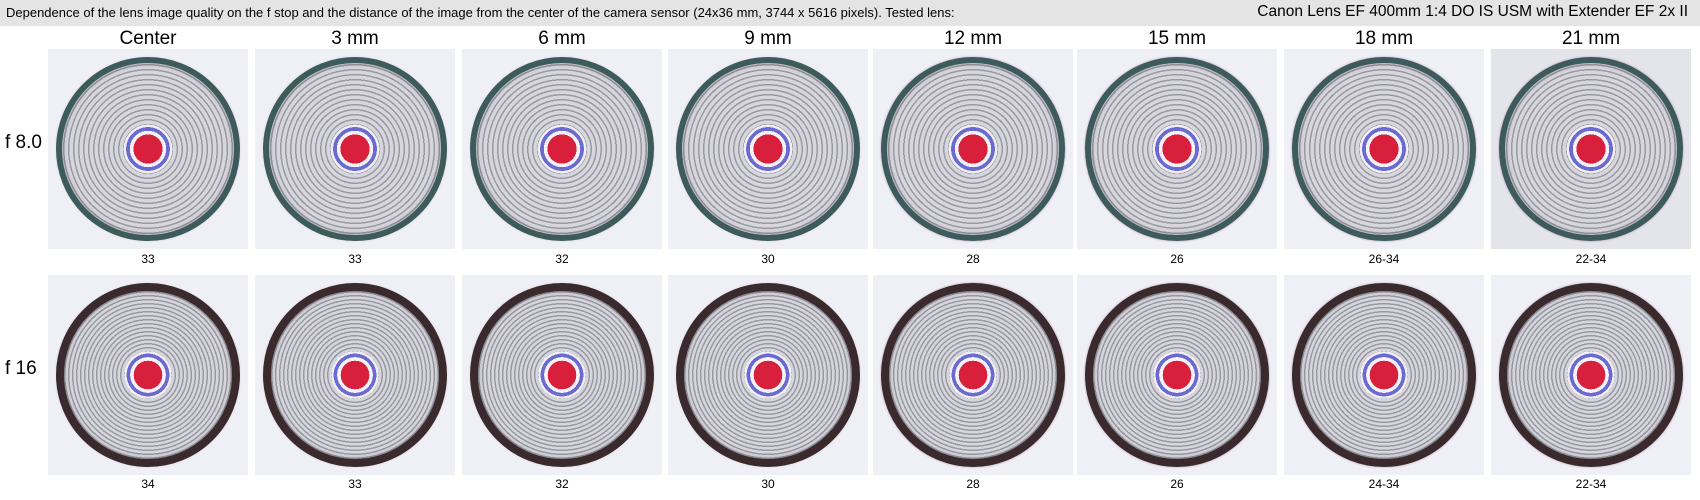  What do you see at coordinates (1177, 38) in the screenshot?
I see `column-header: 15 mm` at bounding box center [1177, 38].